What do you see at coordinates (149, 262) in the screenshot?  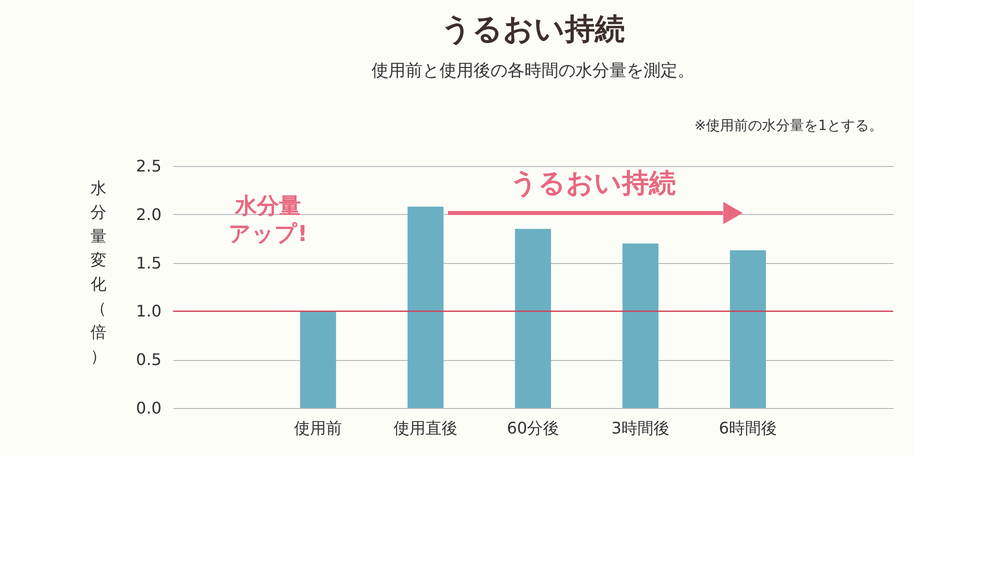 I see `y-tick-label: 1.5` at bounding box center [149, 262].